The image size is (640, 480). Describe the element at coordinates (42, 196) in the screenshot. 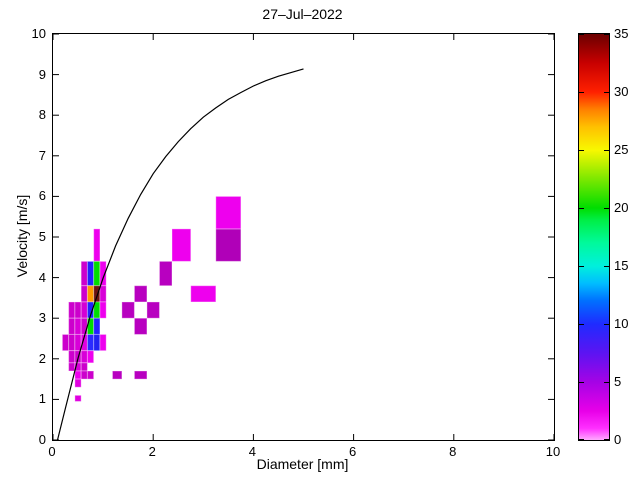

I see `y-tick-label: 6` at that location.